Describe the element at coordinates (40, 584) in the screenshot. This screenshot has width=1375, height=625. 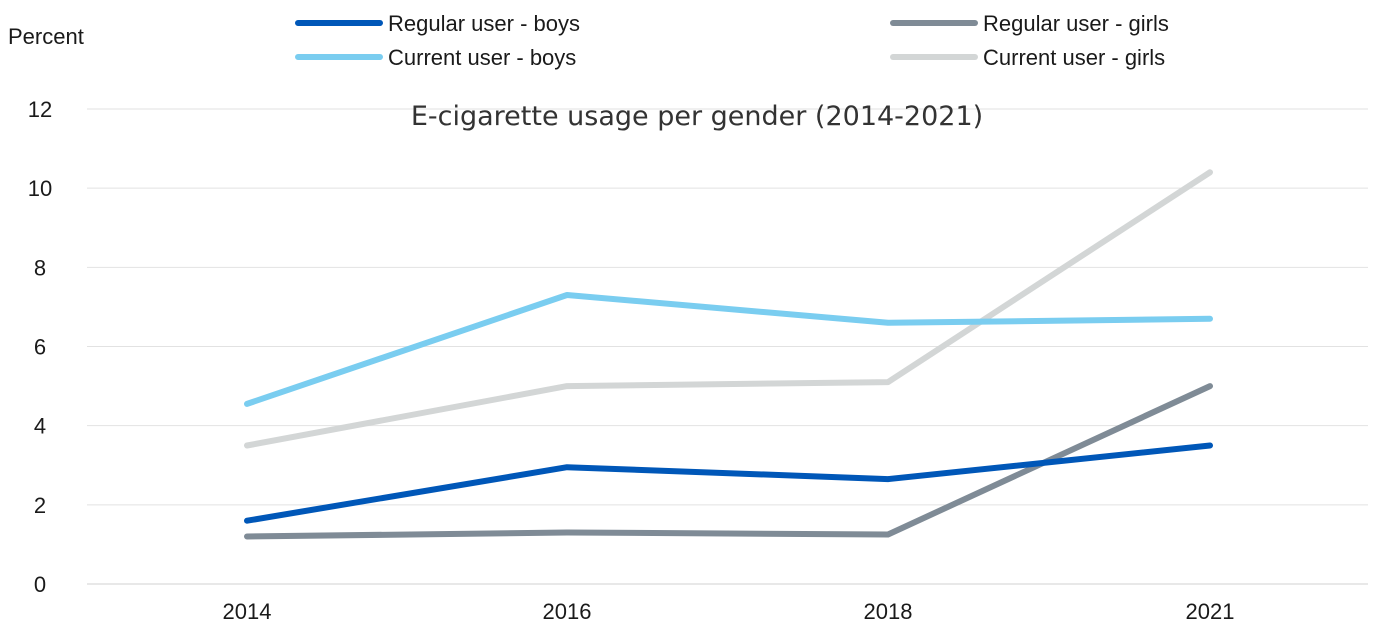
I see `y-tick-label: 0` at that location.